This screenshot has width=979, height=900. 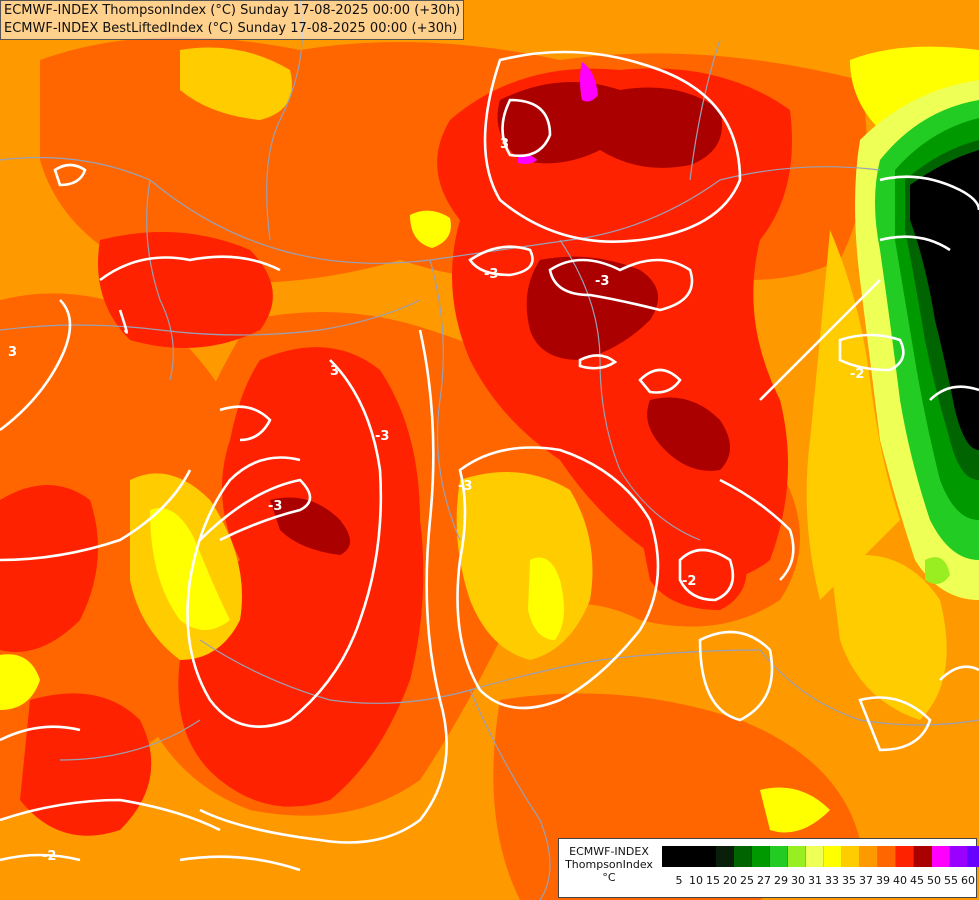 I want to click on legend-label: ECMWF-INDEX ThompsonIndex °C, so click(x=609, y=864).